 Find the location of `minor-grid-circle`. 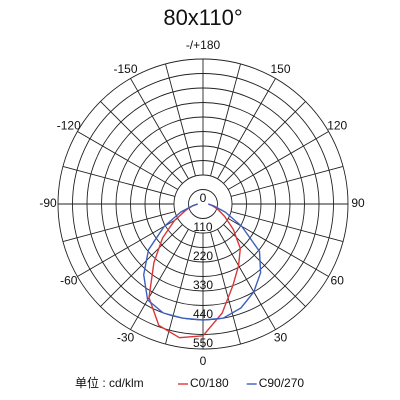

minor-grid-circle is located at coordinates (203, 204).